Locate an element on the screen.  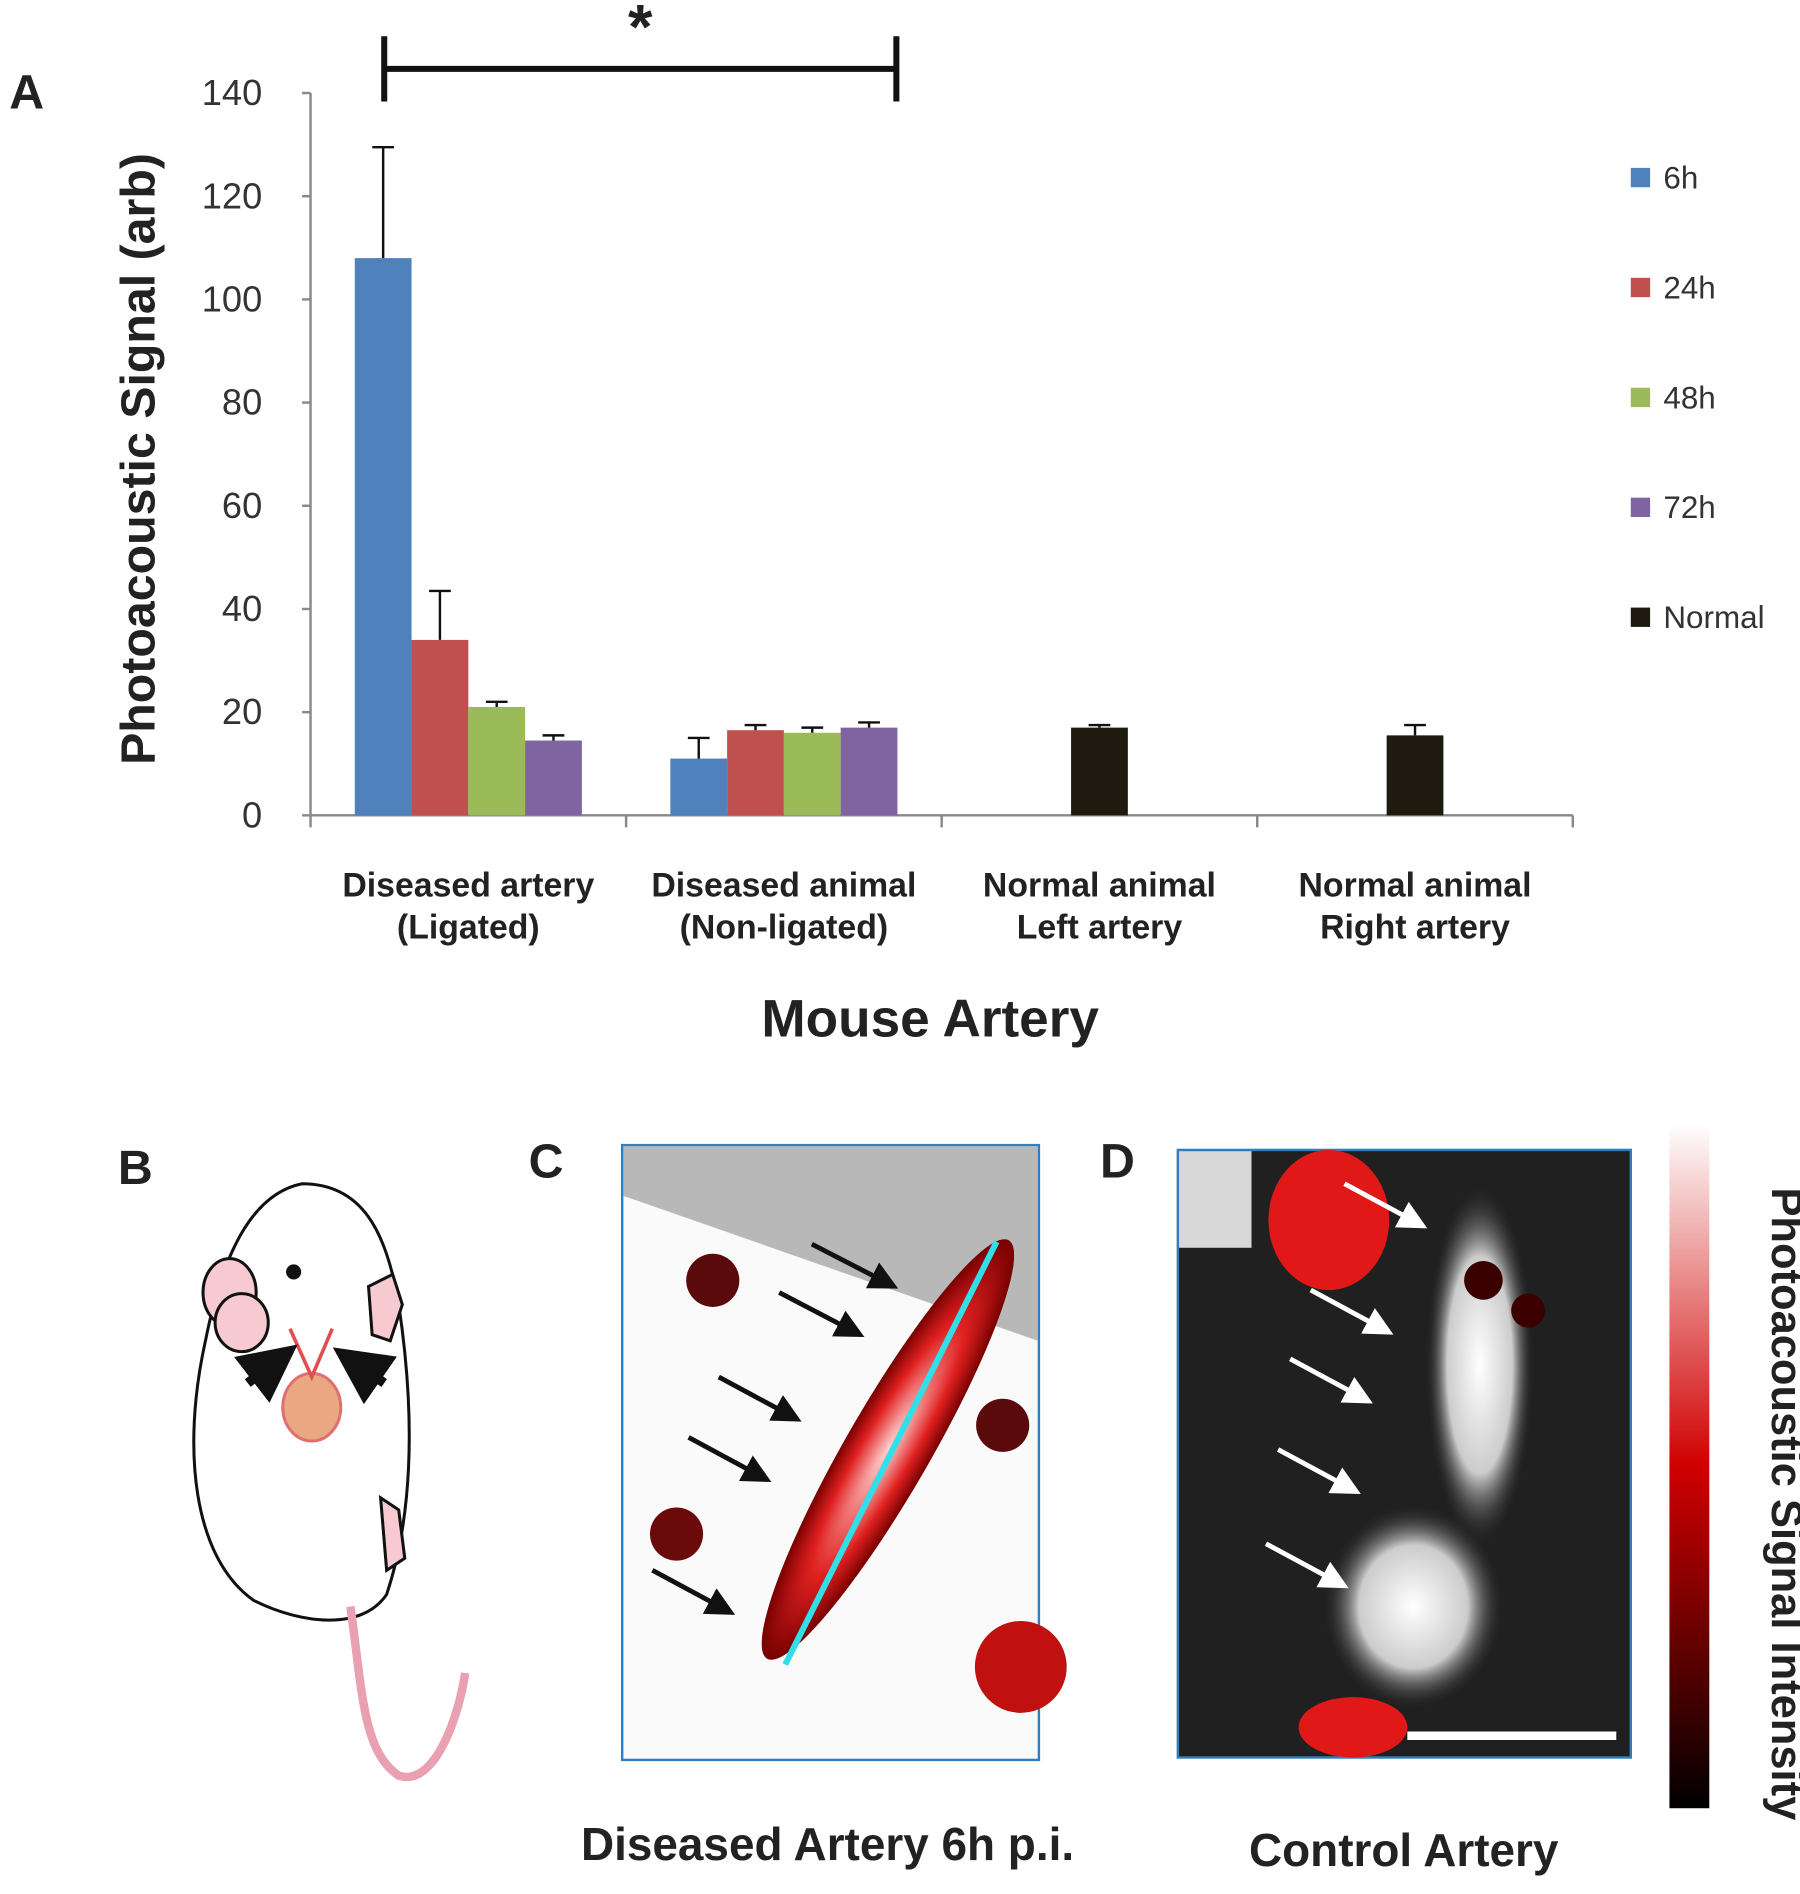
mouse-illustration is located at coordinates (331, 1482).